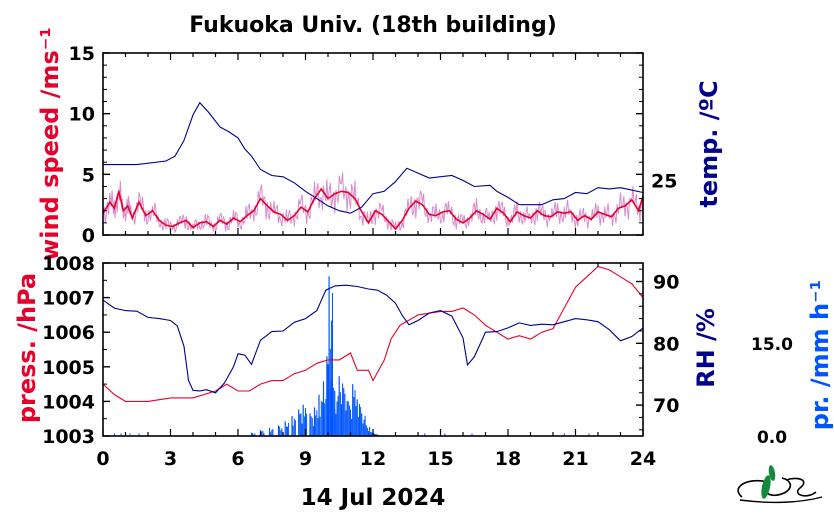 The height and width of the screenshot is (520, 834). I want to click on x-tick-label: 6, so click(237, 459).